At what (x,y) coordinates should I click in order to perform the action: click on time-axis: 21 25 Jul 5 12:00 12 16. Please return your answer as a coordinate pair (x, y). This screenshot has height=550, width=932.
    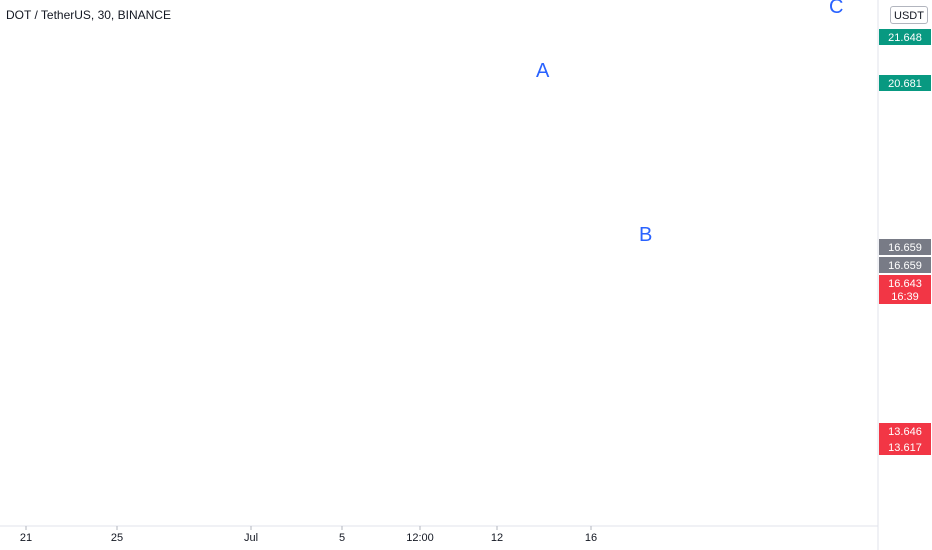
    Looking at the image, I should click on (439, 534).